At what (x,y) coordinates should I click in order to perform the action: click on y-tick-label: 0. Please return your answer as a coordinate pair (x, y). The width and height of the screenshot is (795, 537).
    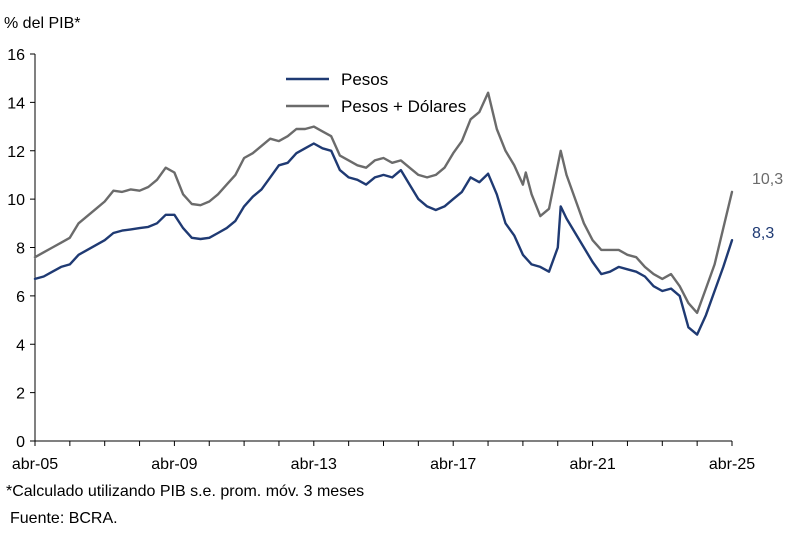
    Looking at the image, I should click on (20, 442).